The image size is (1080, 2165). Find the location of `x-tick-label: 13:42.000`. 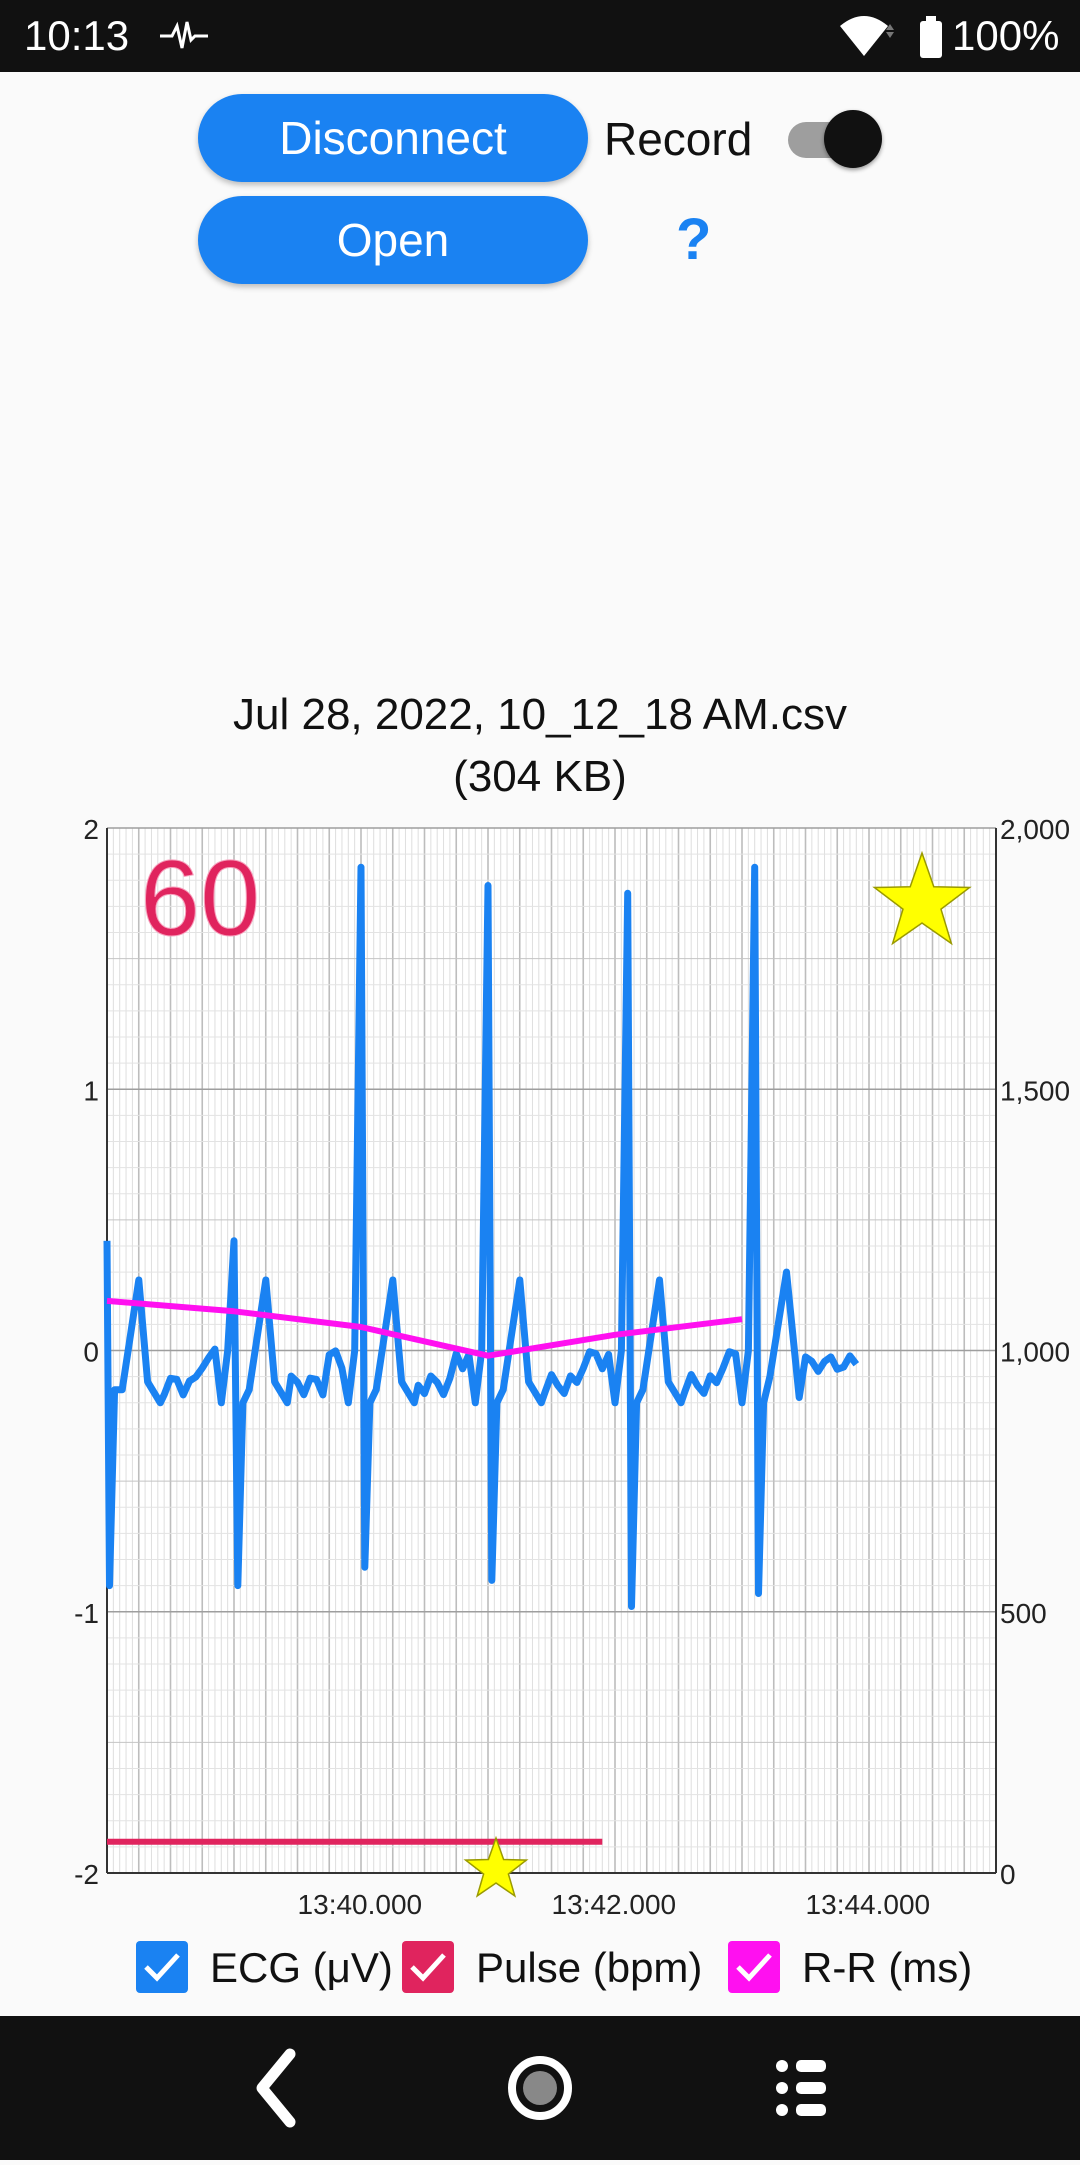

x-tick-label: 13:42.000 is located at coordinates (614, 1904).